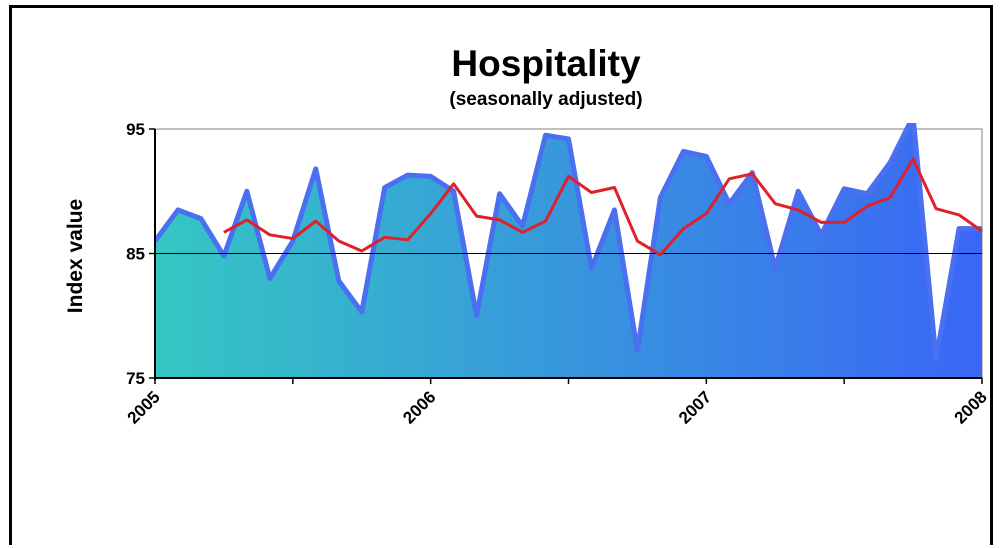 This screenshot has height=548, width=1004. I want to click on y-tick-label: 75, so click(135, 378).